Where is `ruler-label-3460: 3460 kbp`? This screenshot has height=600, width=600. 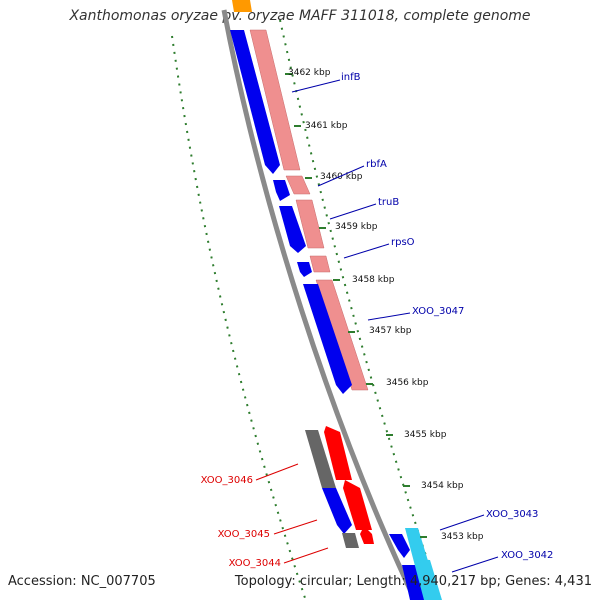 ruler-label-3460: 3460 kbp is located at coordinates (341, 177).